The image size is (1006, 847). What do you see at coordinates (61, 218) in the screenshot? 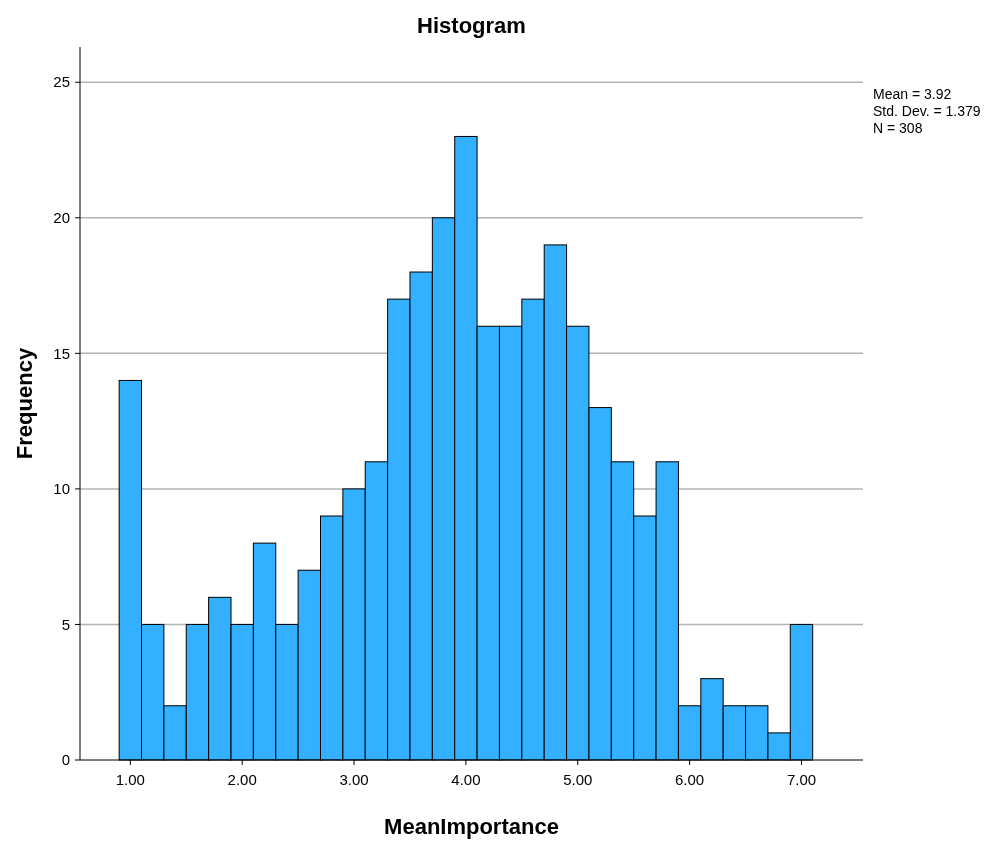
I see `y-tick-label: 20` at bounding box center [61, 218].